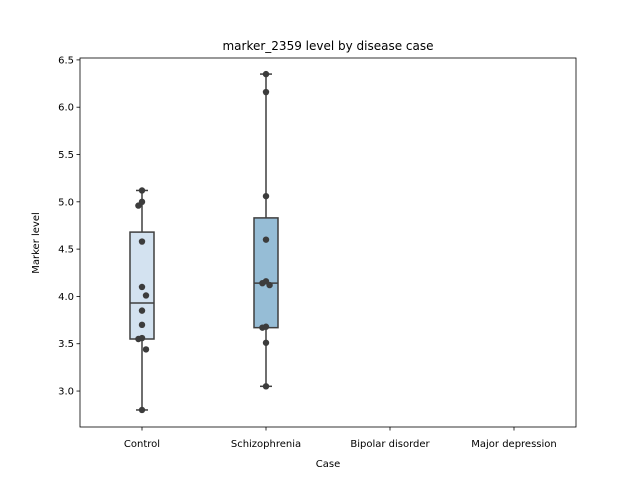 Image resolution: width=640 pixels, height=480 pixels. What do you see at coordinates (142, 300) in the screenshot?
I see `box-group-control` at bounding box center [142, 300].